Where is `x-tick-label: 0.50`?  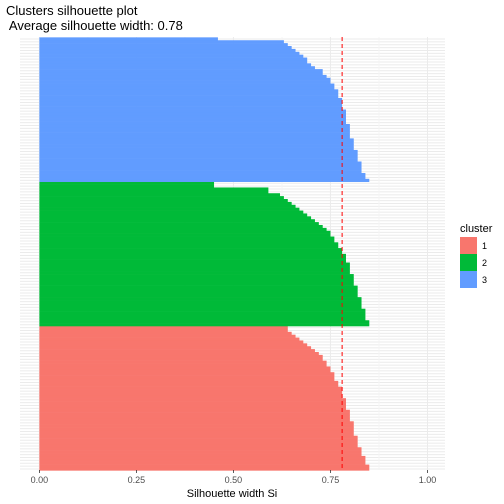
x-tick-label: 0.50 is located at coordinates (234, 480).